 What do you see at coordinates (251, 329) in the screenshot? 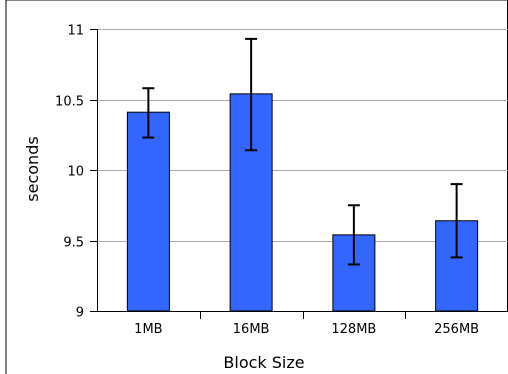
I see `x-tick-label: 16MB` at bounding box center [251, 329].